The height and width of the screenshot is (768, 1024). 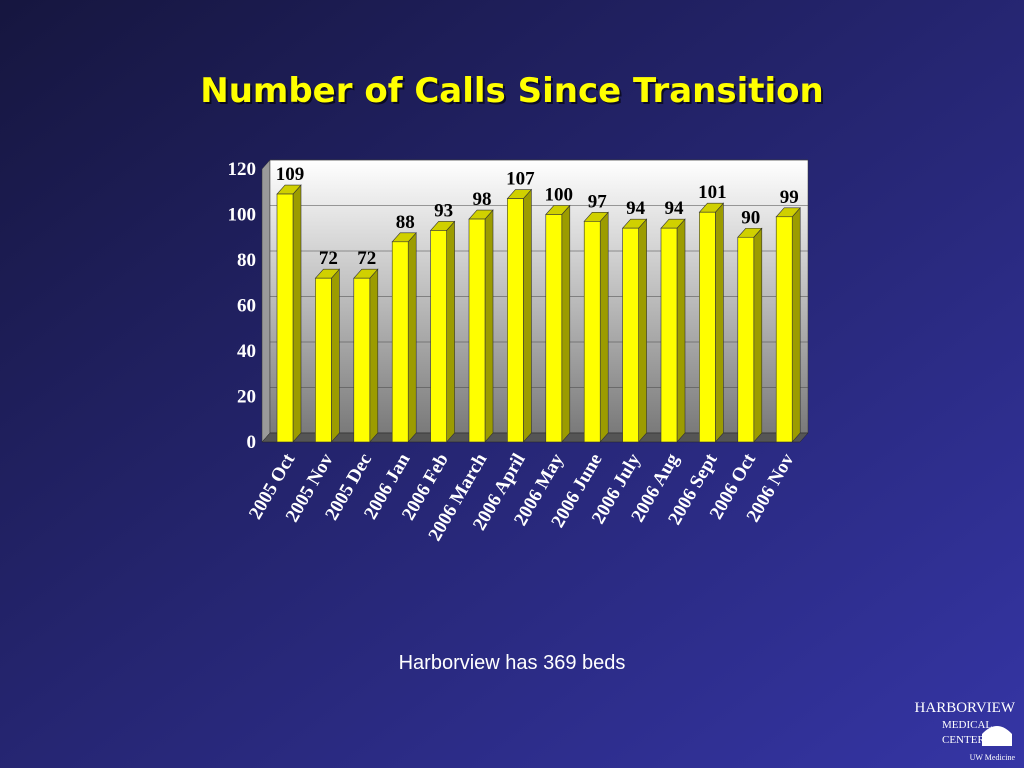 I want to click on y-tick-label: 120, so click(x=242, y=169).